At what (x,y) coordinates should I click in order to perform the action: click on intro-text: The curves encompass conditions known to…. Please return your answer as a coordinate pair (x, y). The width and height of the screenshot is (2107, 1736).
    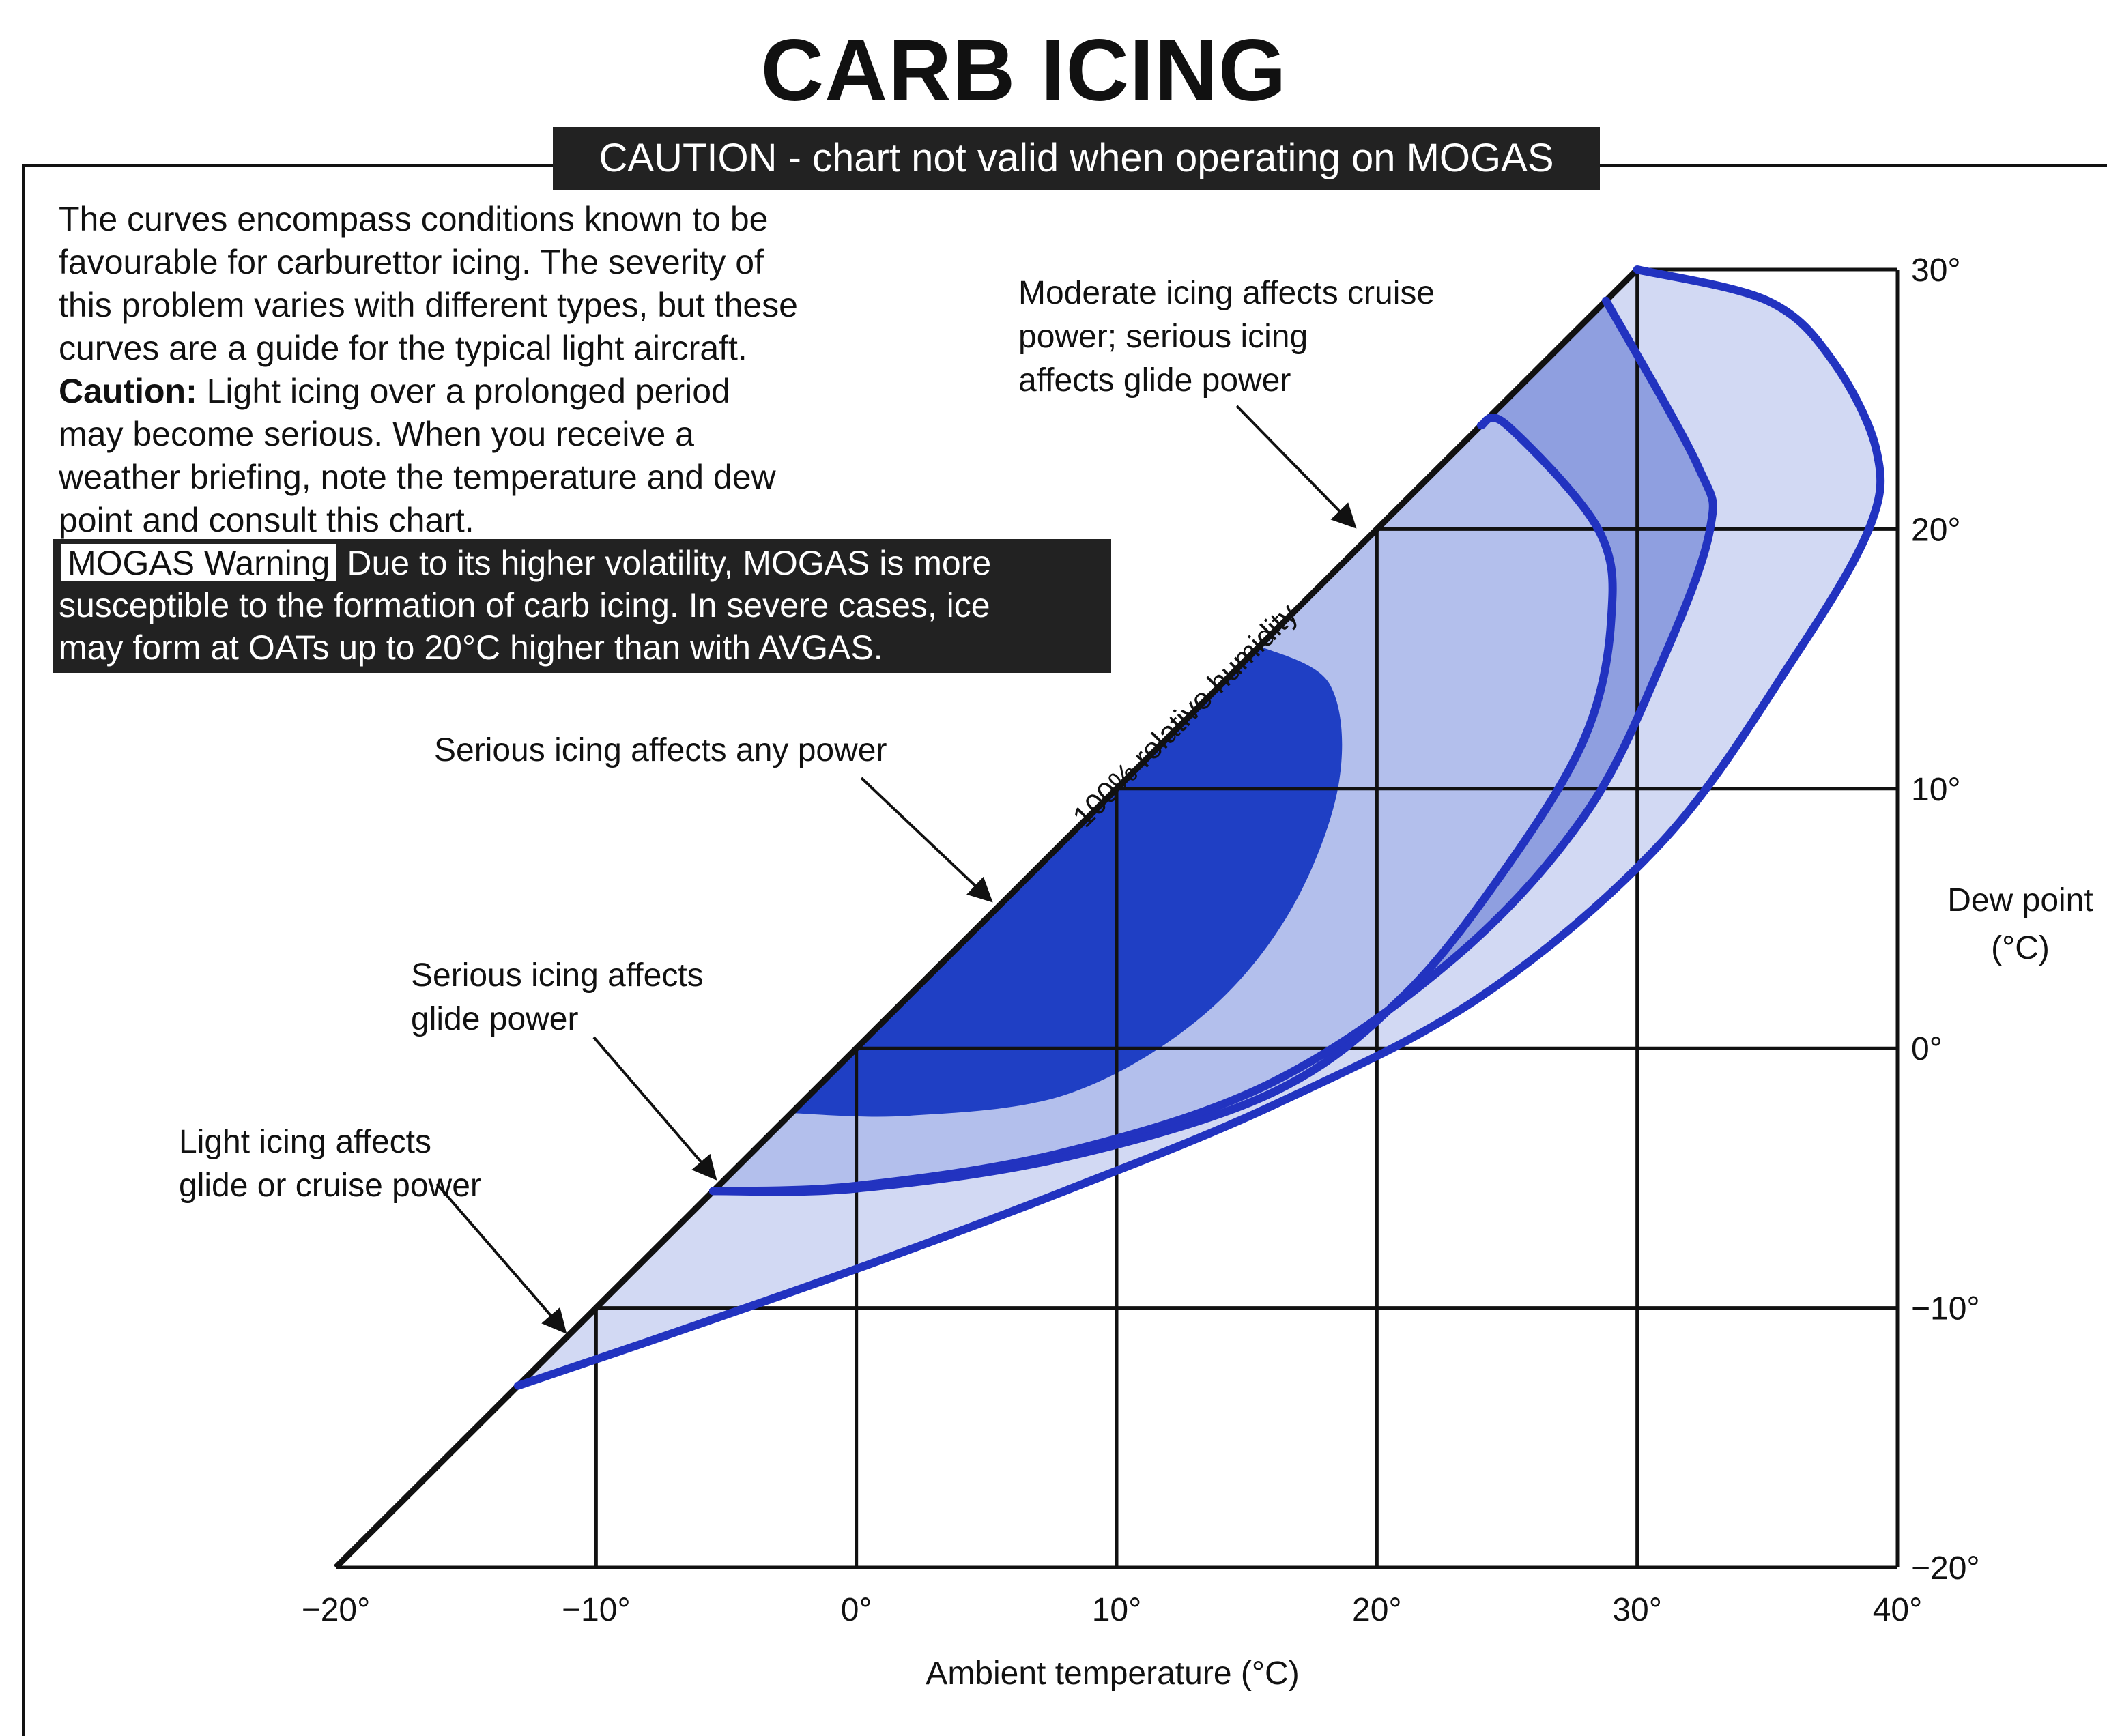
    Looking at the image, I should click on (584, 370).